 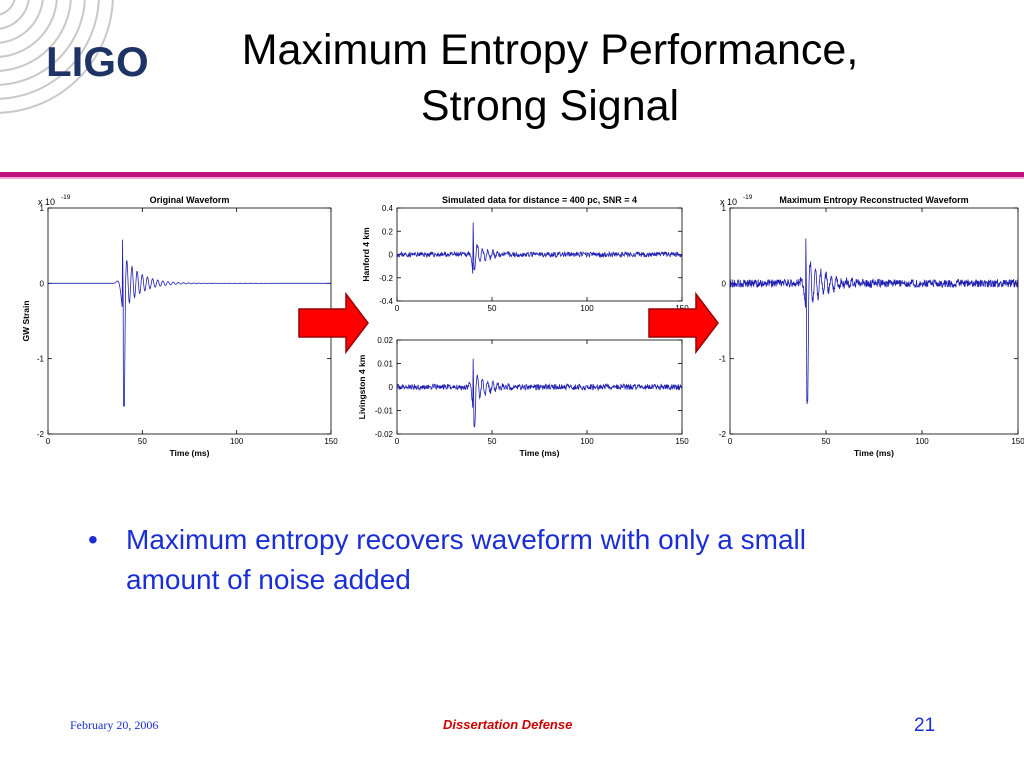 What do you see at coordinates (385, 364) in the screenshot?
I see `y-tick-label: 0.01` at bounding box center [385, 364].